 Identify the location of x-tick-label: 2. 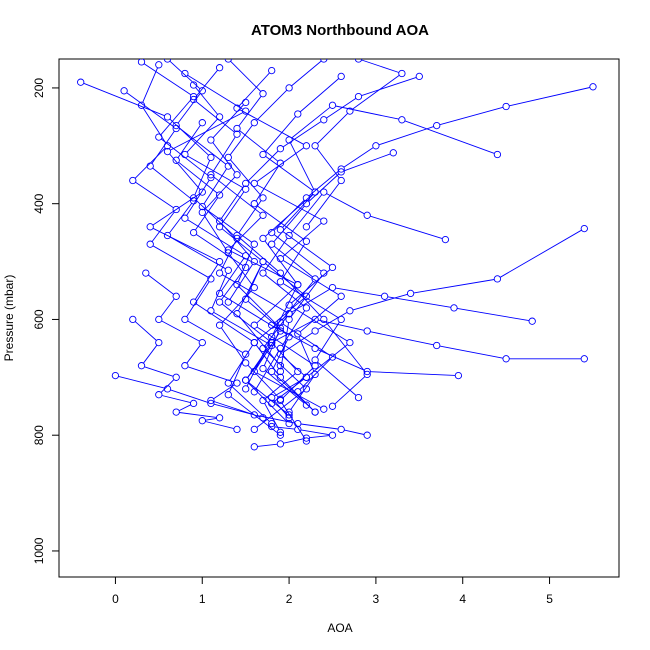
(289, 599).